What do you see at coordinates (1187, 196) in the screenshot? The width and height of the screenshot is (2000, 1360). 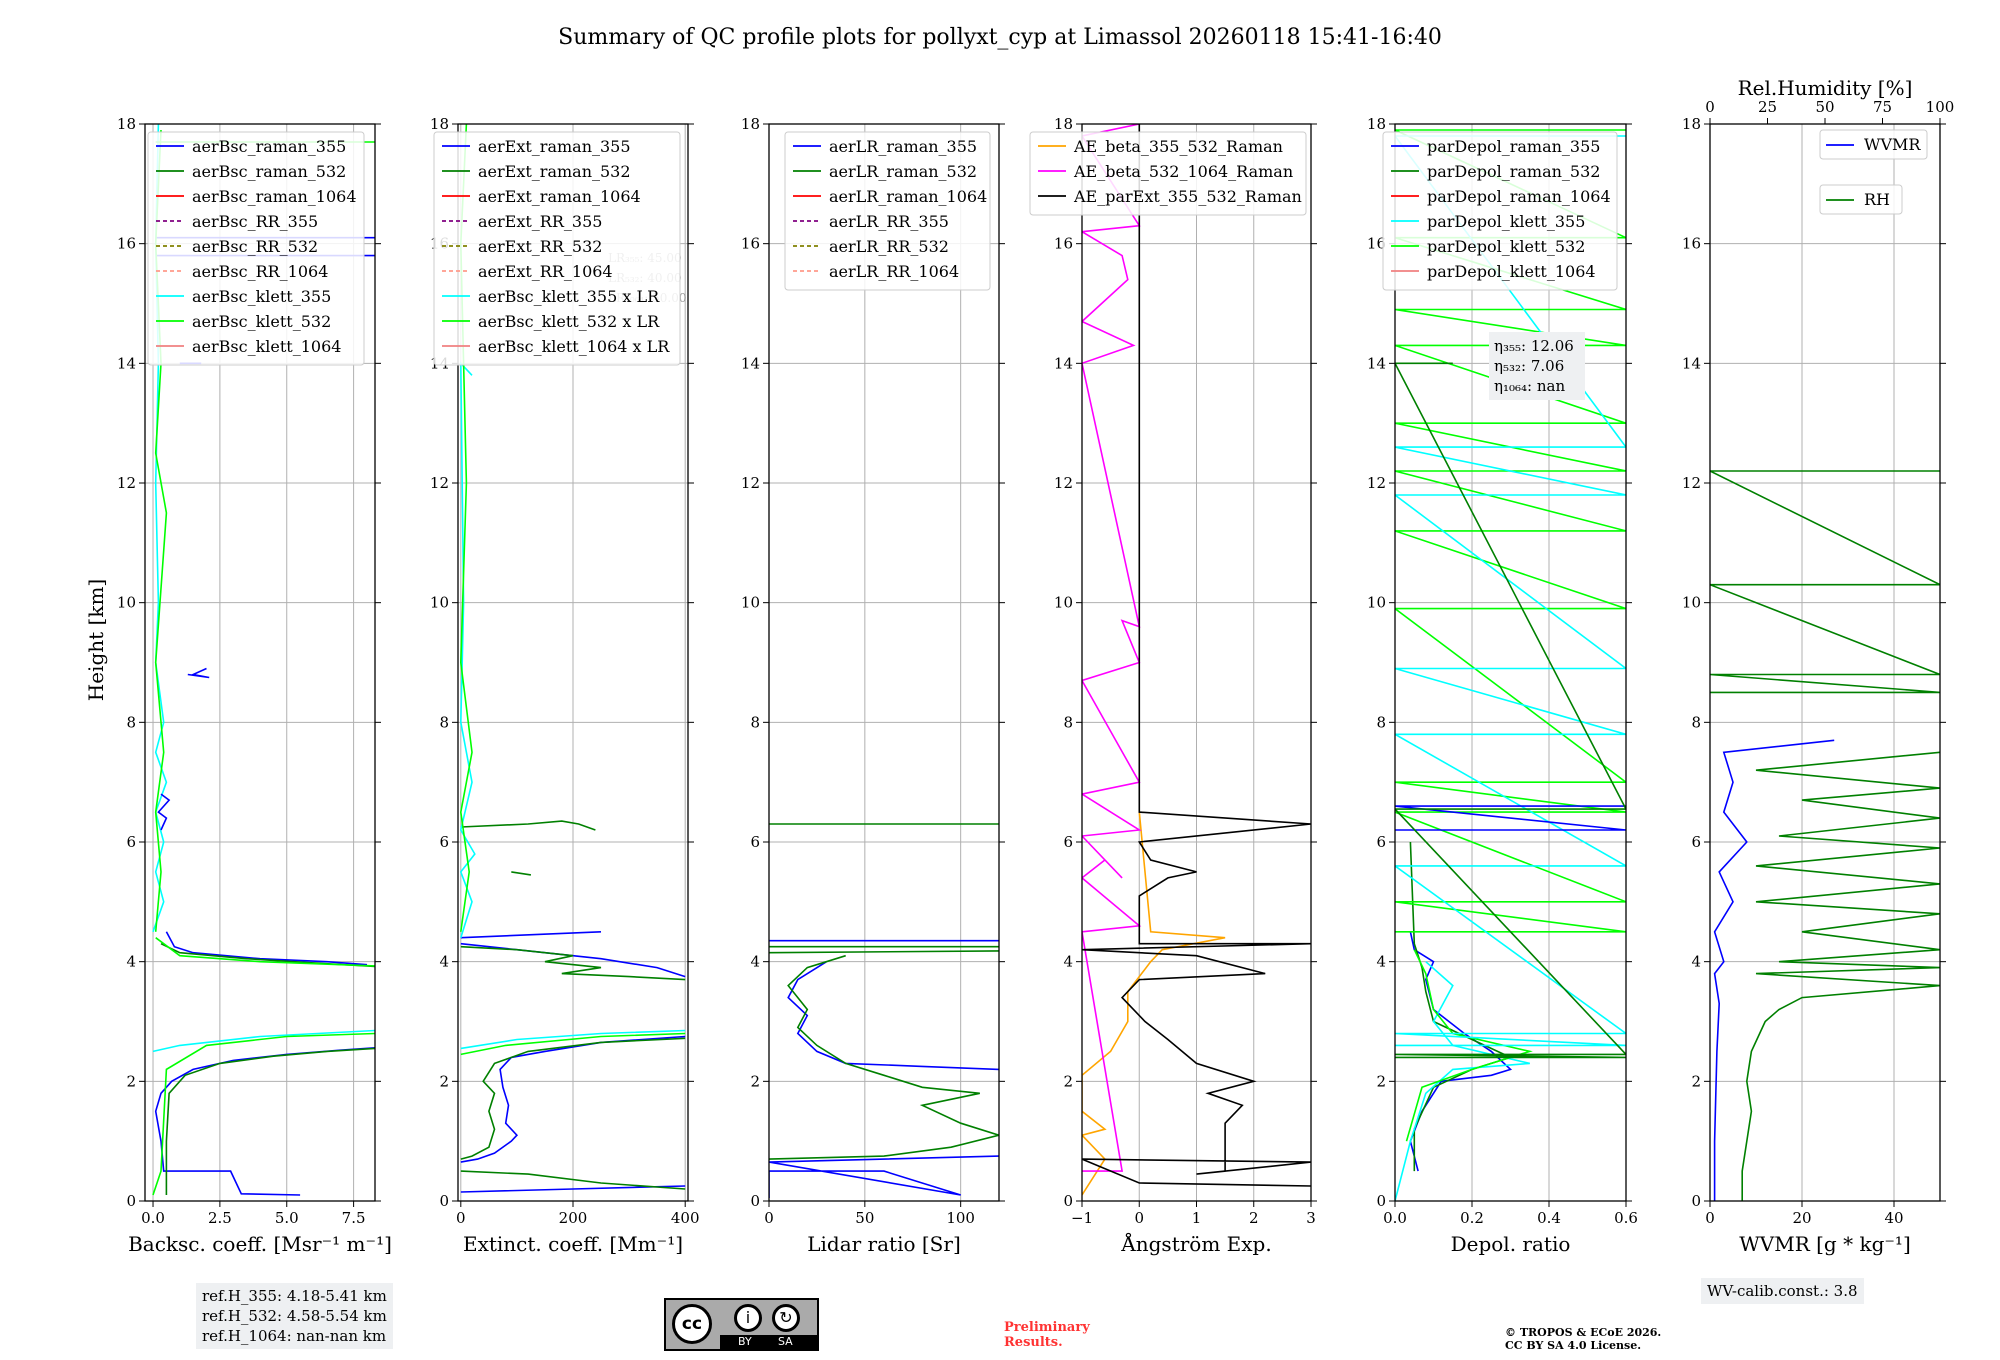 I see `legend-label: AE_parExt_355_532_Raman` at bounding box center [1187, 196].